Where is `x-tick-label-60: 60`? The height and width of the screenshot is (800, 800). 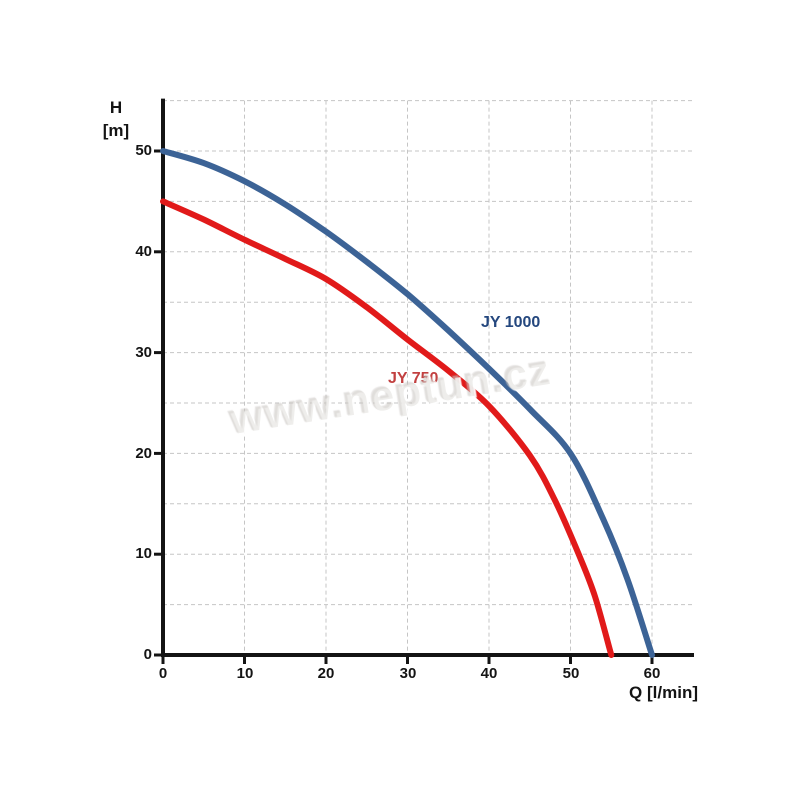 x-tick-label-60: 60 is located at coordinates (652, 673).